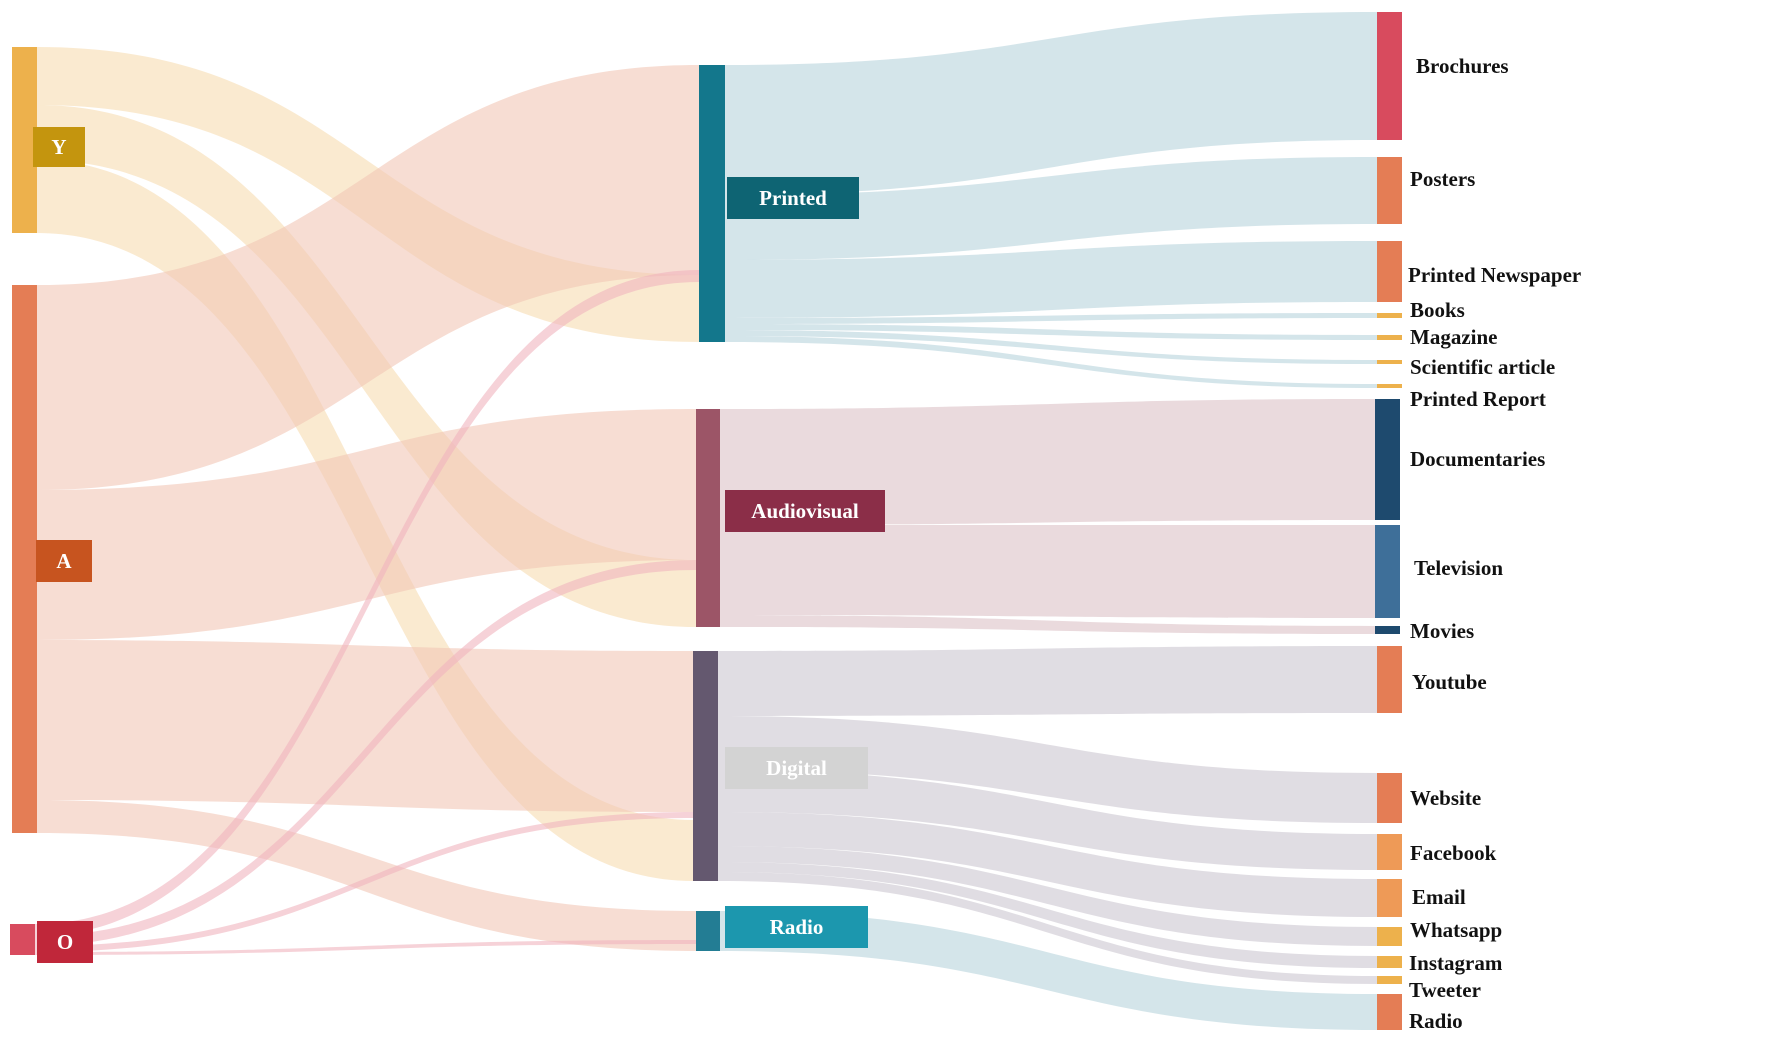 The image size is (1772, 1046). Describe the element at coordinates (22, 939) in the screenshot. I see `node-bar-o` at that location.